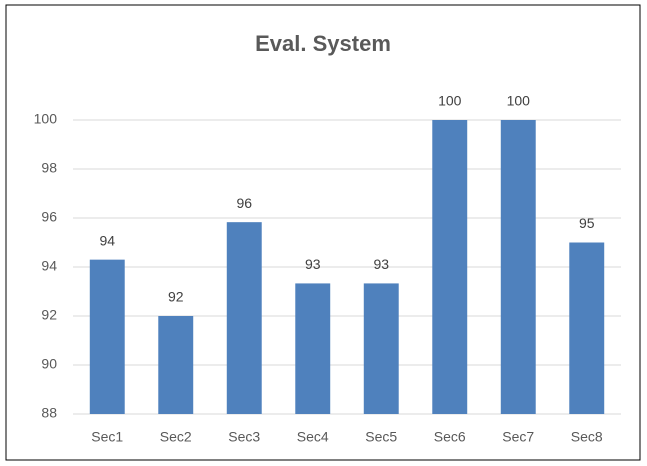 Image resolution: width=647 pixels, height=466 pixels. Describe the element at coordinates (176, 297) in the screenshot. I see `data-label: 92` at that location.